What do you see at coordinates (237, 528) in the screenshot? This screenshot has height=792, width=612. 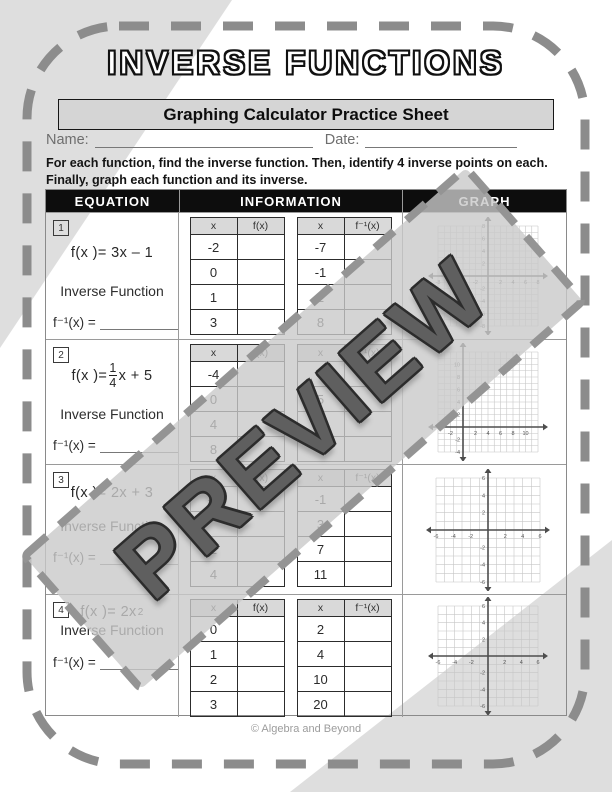 I see `function-value-table: x f(x) -2 2 4` at bounding box center [237, 528].